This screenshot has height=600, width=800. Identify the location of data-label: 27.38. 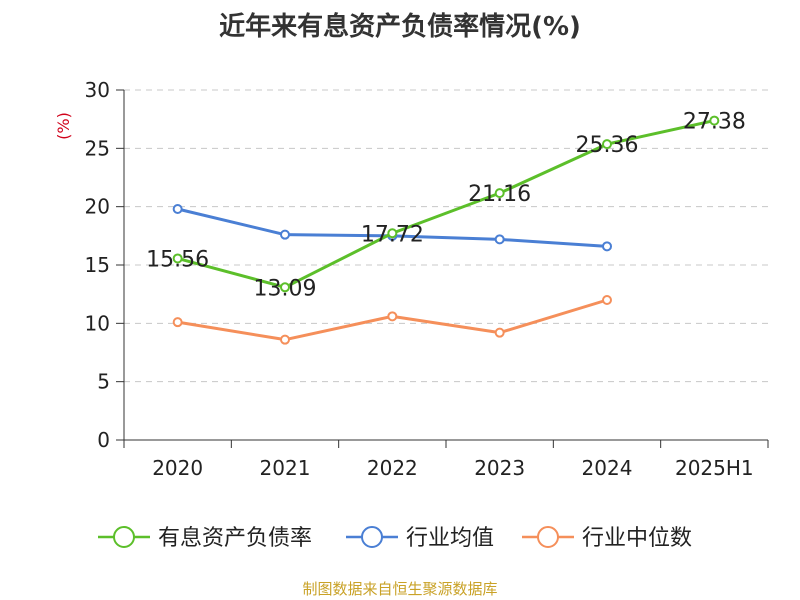
(714, 122).